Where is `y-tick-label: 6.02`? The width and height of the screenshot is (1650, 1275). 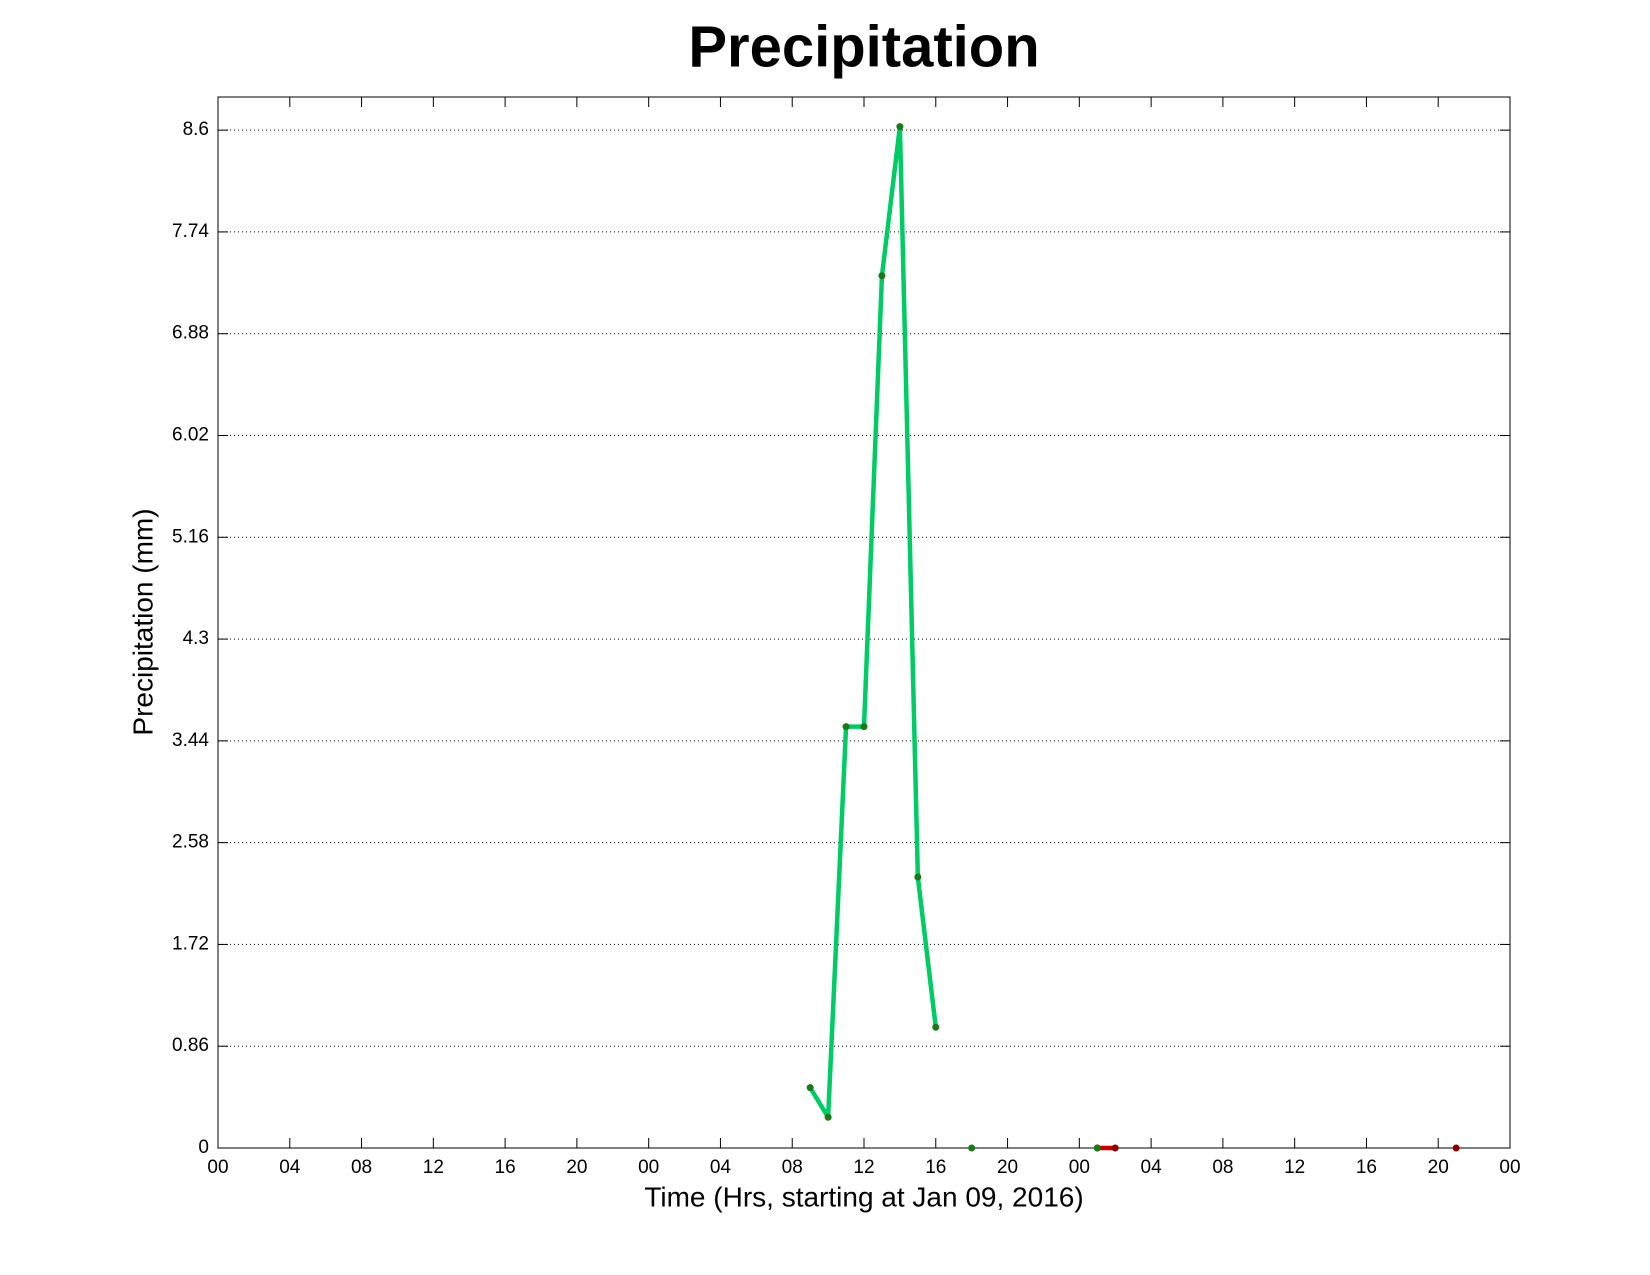 y-tick-label: 6.02 is located at coordinates (190, 435).